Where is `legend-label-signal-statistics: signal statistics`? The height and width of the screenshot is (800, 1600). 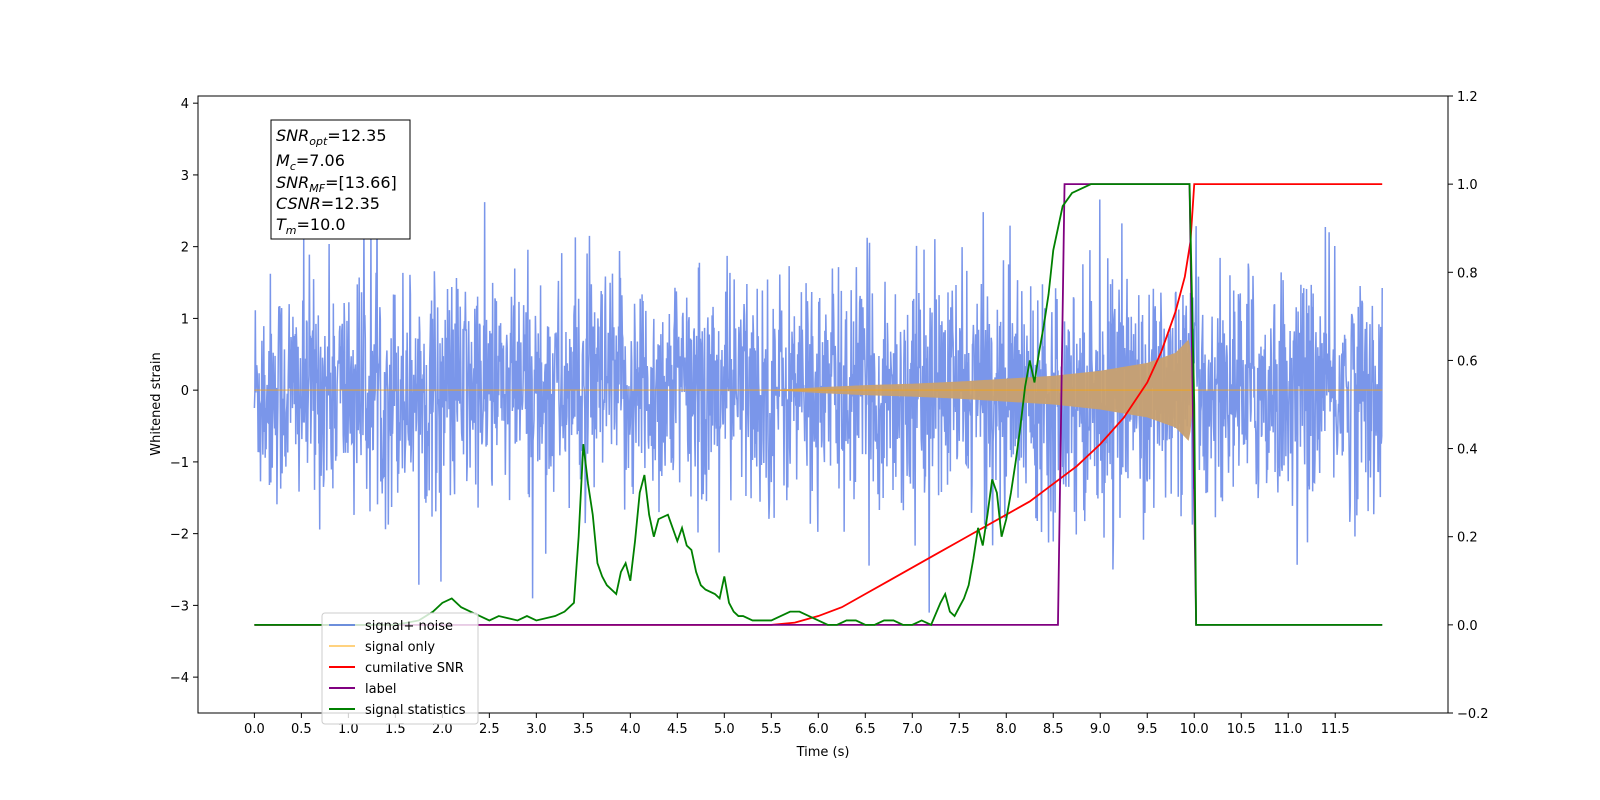
legend-label-signal-statistics: signal statistics is located at coordinates (415, 710).